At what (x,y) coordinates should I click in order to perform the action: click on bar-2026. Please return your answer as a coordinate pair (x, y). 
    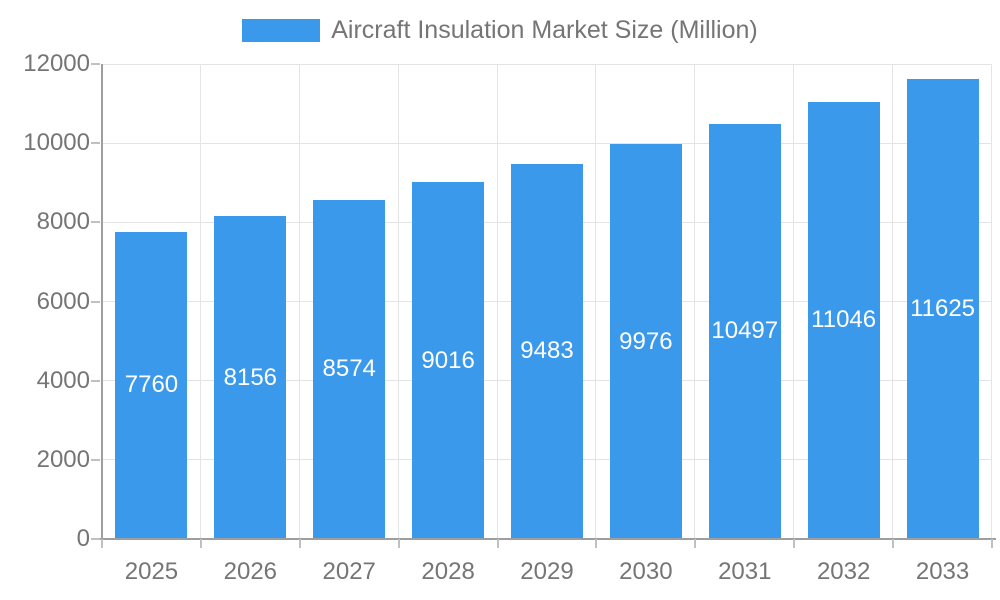
    Looking at the image, I should click on (250, 377).